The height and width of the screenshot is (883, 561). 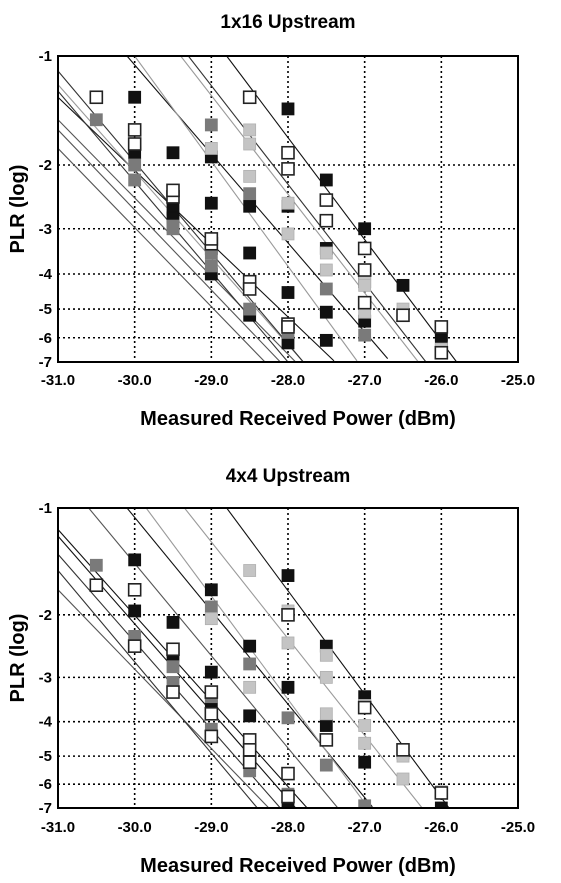 What do you see at coordinates (518, 827) in the screenshot?
I see `x-tick-label: -25.0` at bounding box center [518, 827].